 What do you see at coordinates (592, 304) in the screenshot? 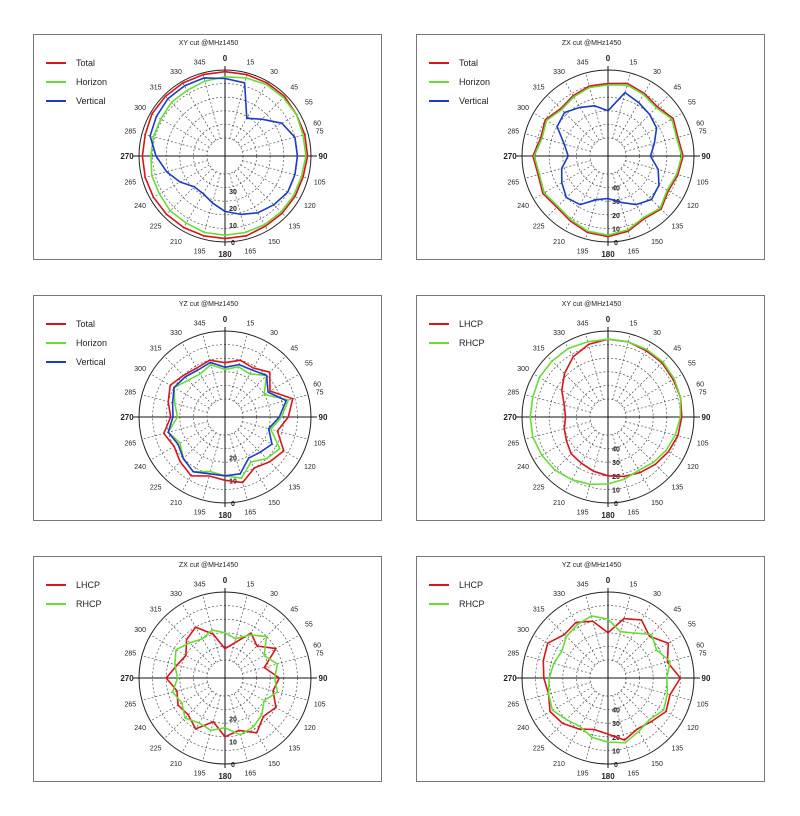
I see `chart-title: XY cut @MHz1450` at bounding box center [592, 304].